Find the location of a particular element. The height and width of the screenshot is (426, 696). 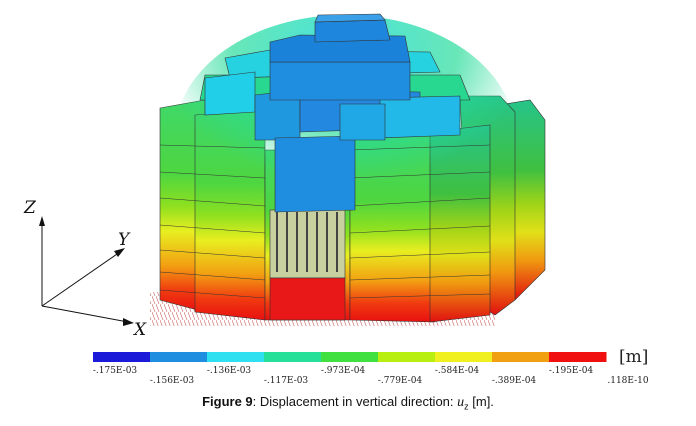

caption-text: : Displacement in vertical direction: is located at coordinates (355, 401).